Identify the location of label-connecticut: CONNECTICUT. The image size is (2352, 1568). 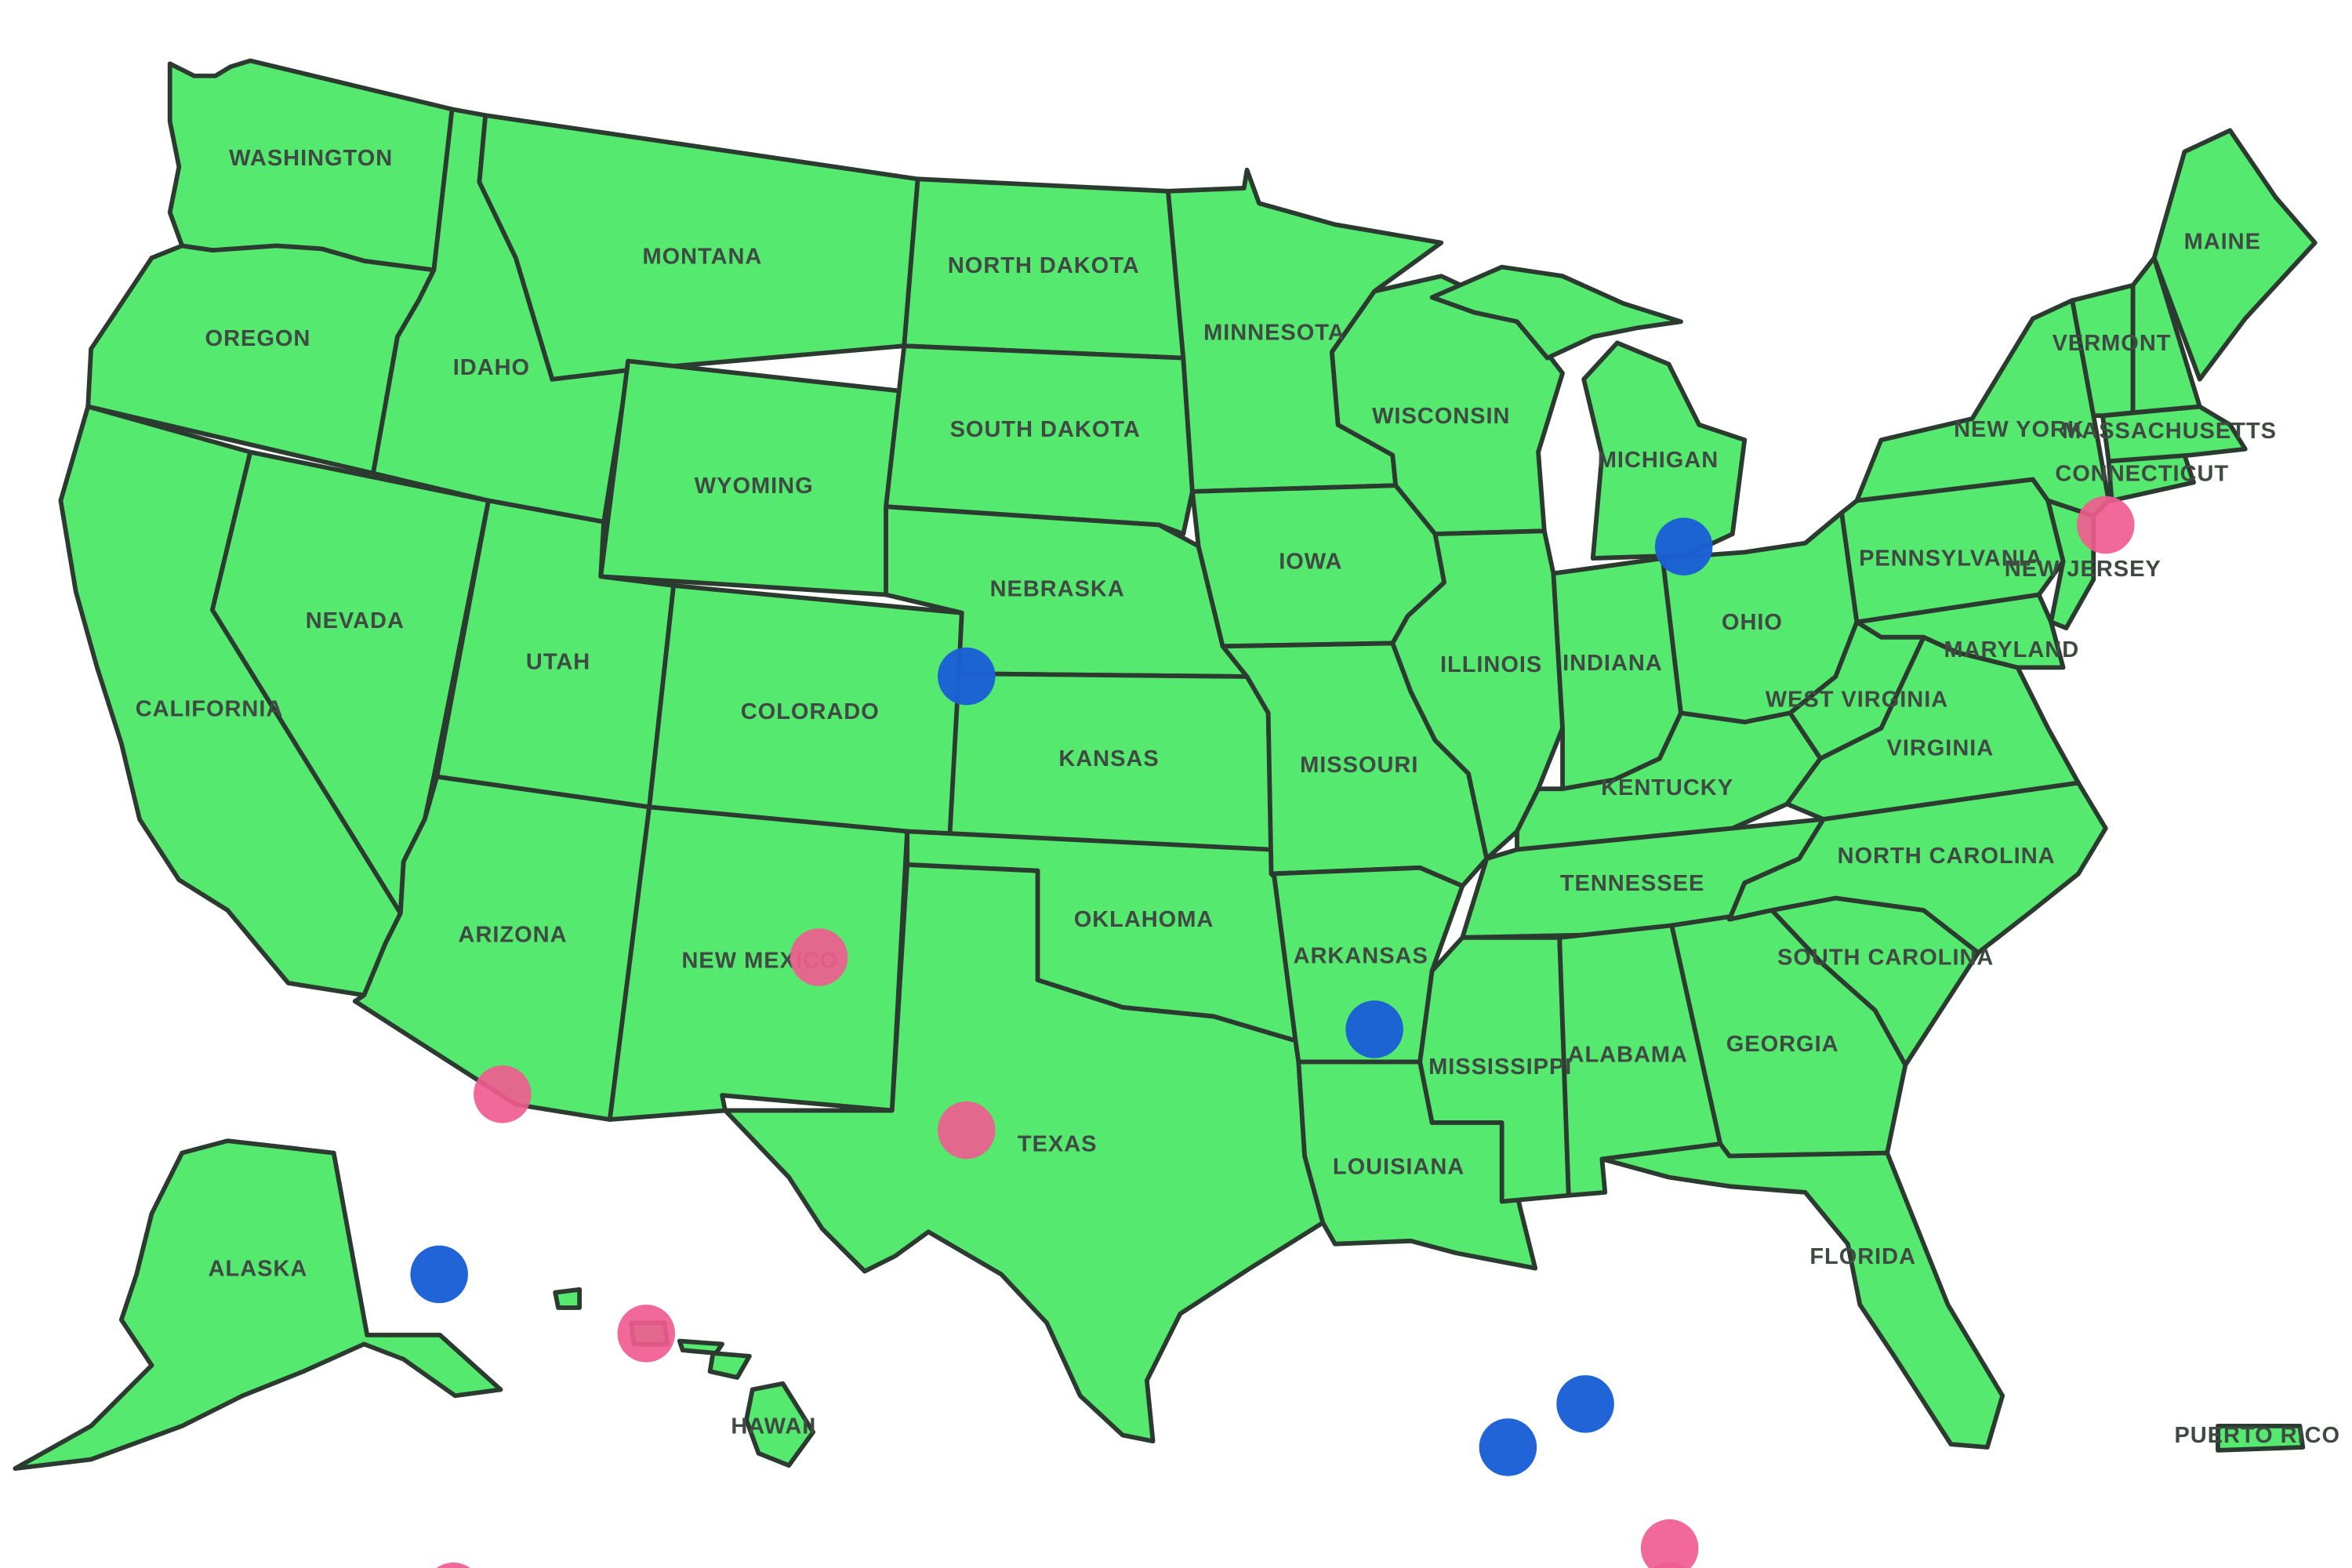
(2142, 473).